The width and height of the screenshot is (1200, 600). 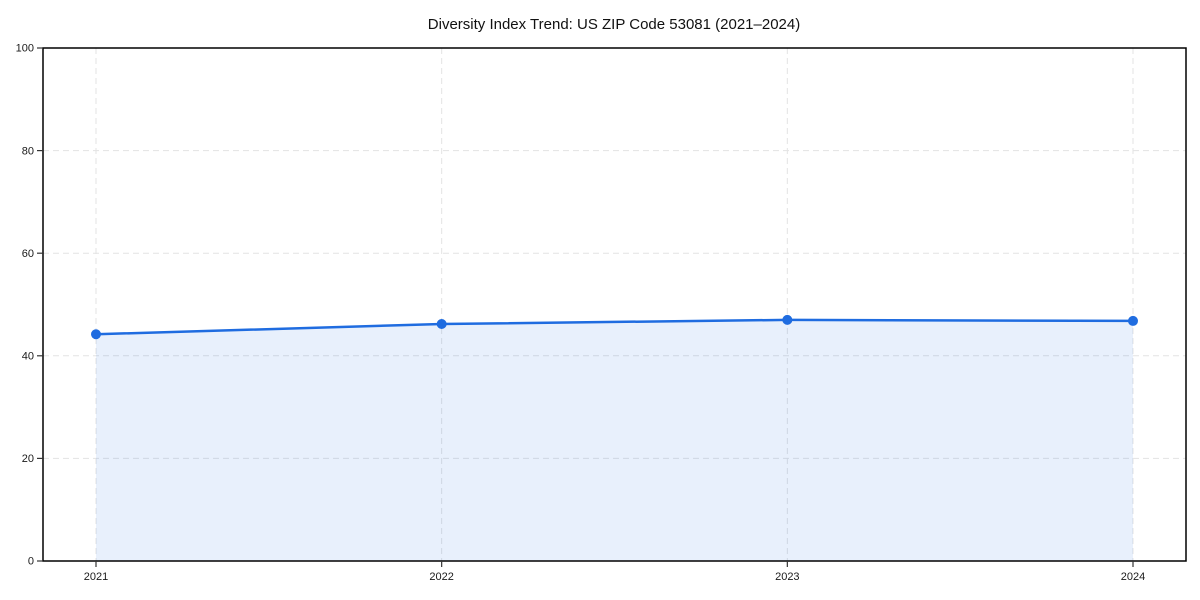 I want to click on trend-line, so click(x=614, y=327).